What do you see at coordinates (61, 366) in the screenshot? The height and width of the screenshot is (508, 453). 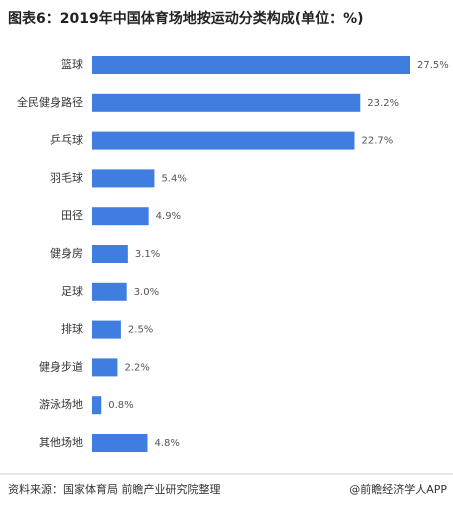 I see `category-label: 健身步道` at bounding box center [61, 366].